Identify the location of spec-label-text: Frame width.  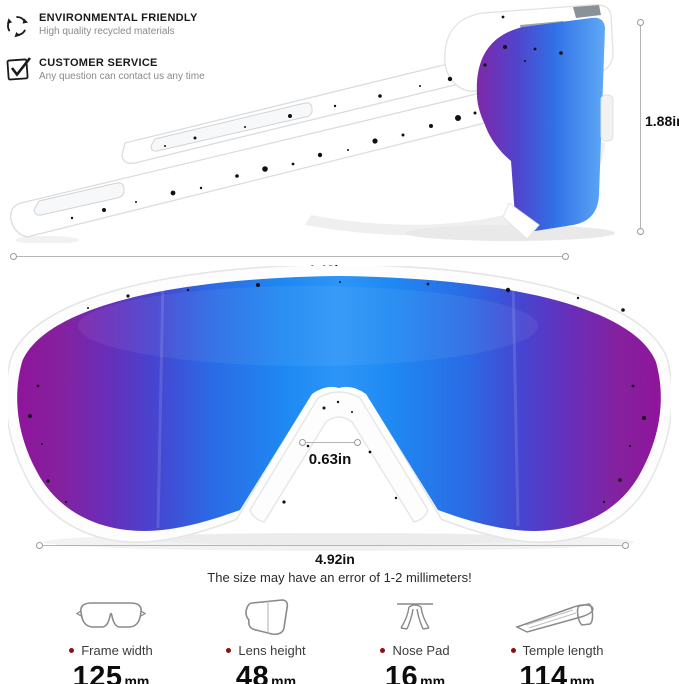
(117, 650).